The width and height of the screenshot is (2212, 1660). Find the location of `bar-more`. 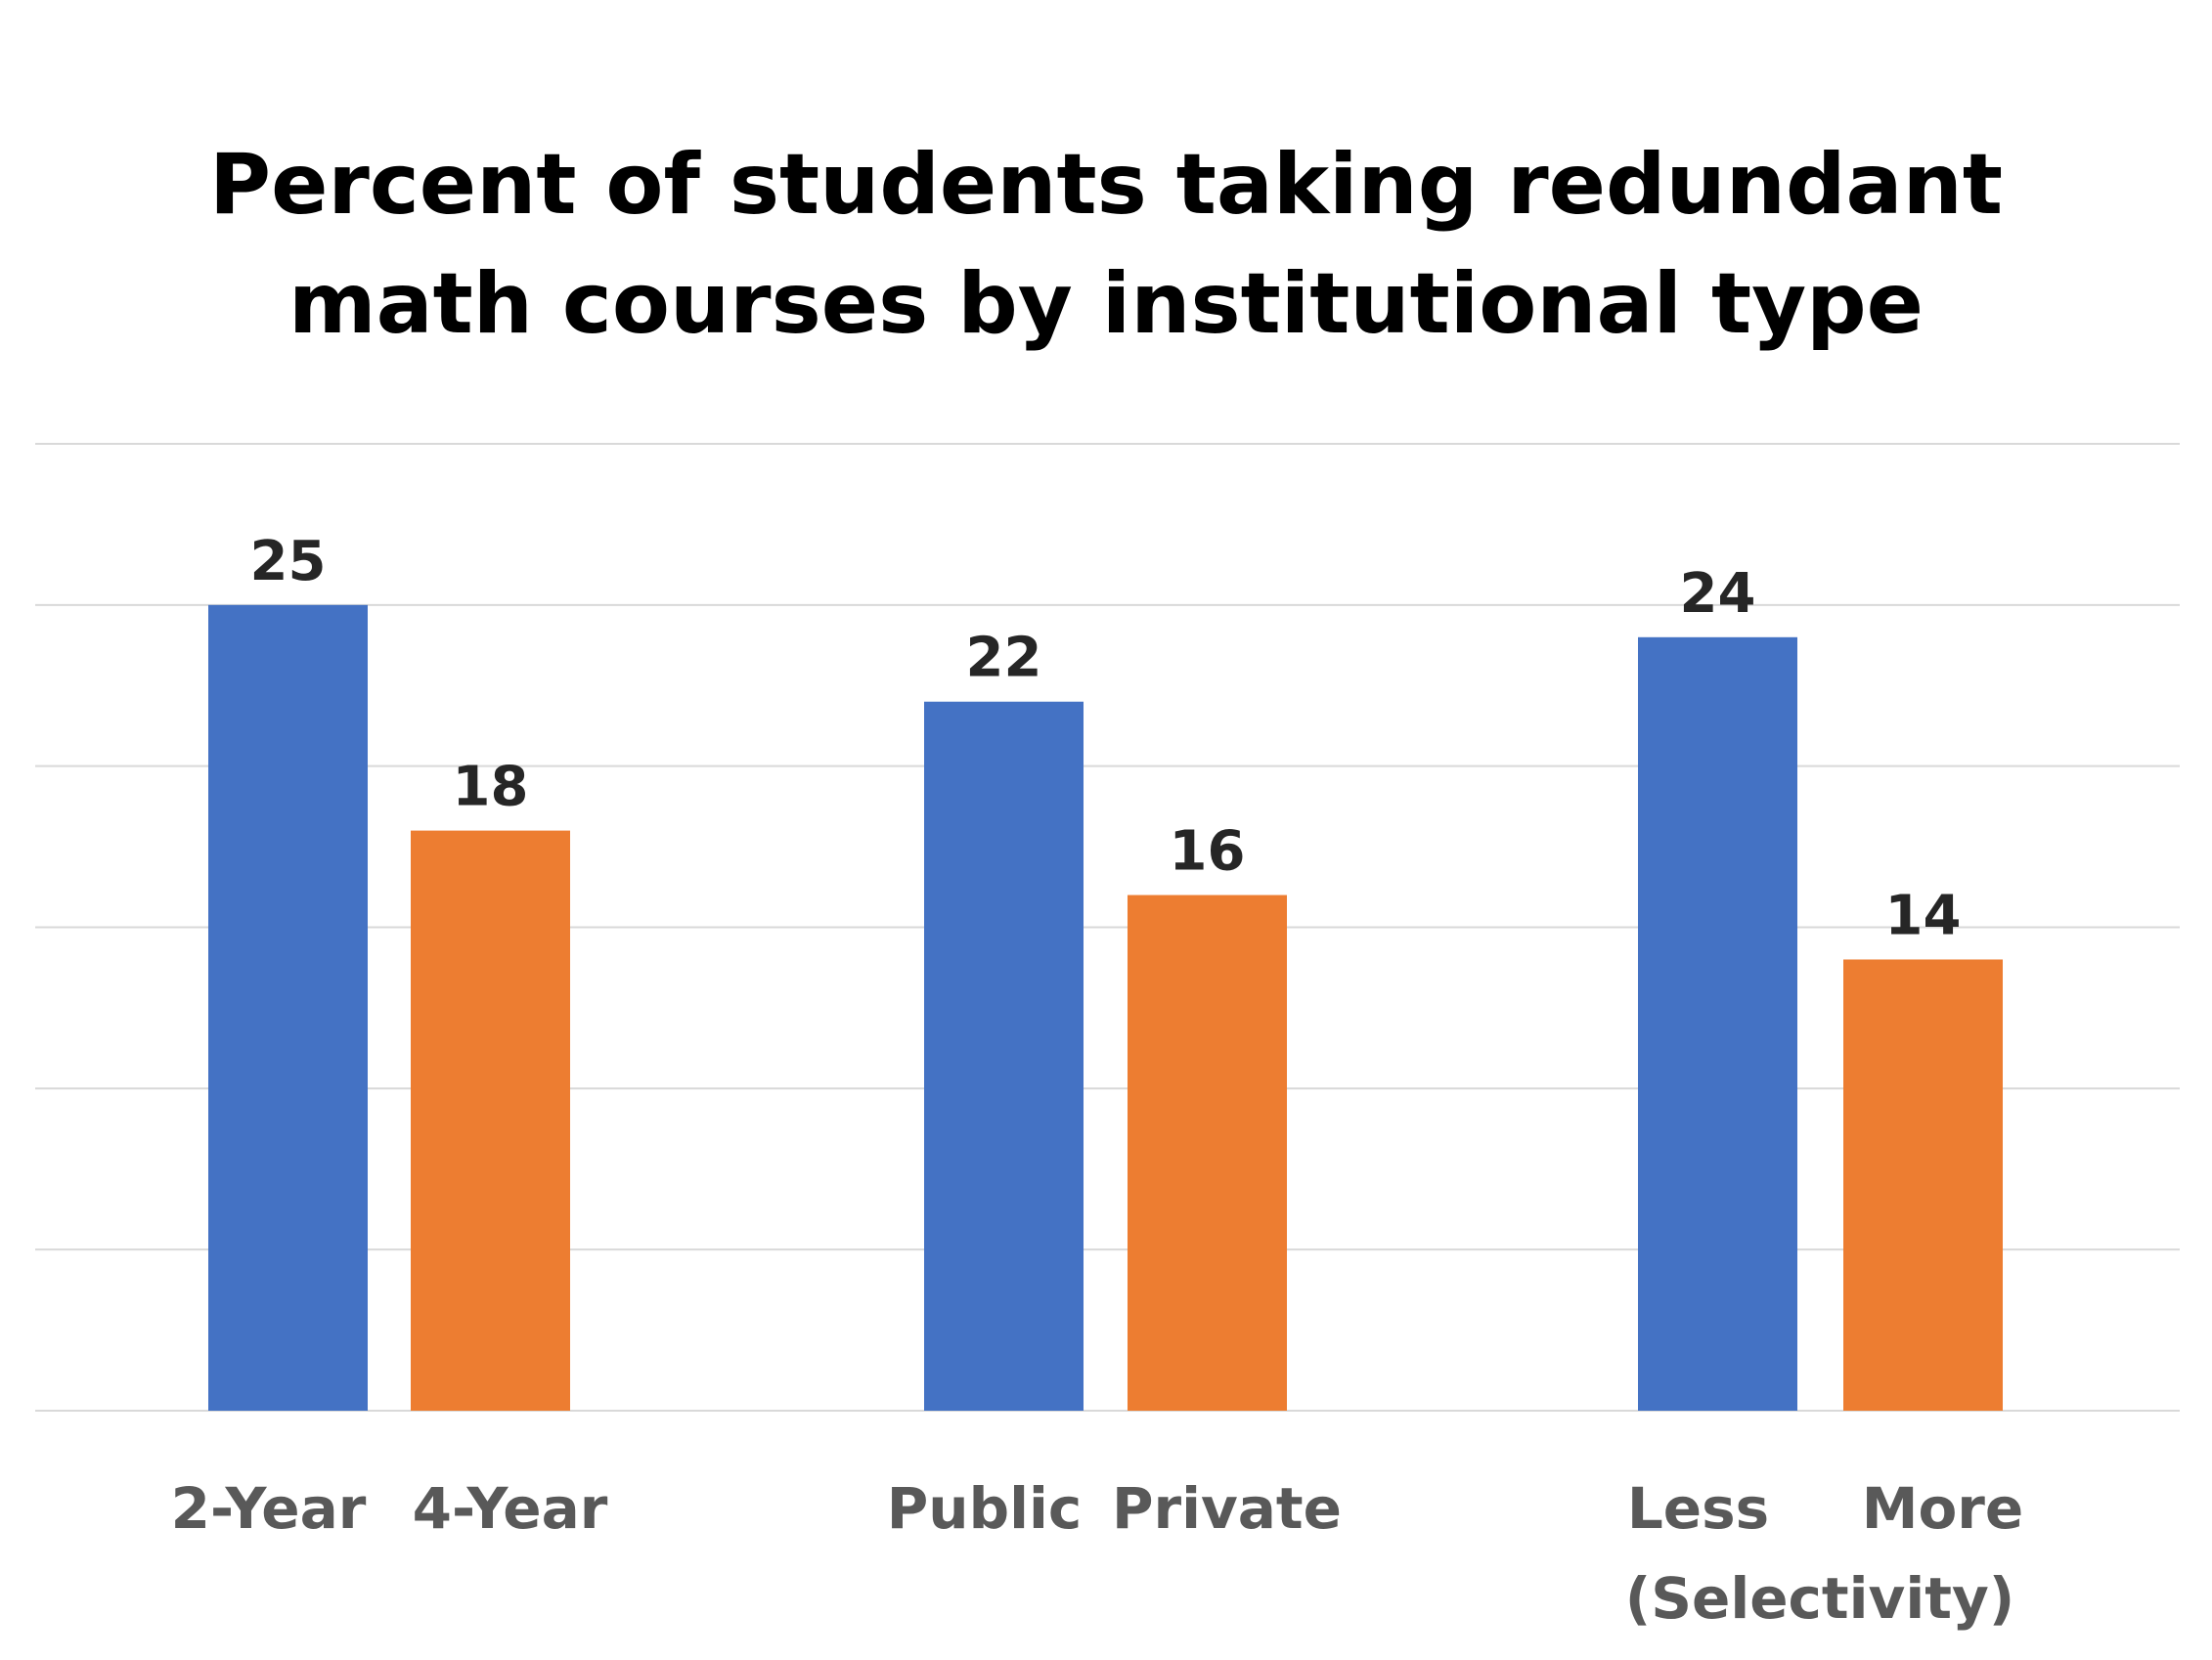

bar-more is located at coordinates (1923, 1185).